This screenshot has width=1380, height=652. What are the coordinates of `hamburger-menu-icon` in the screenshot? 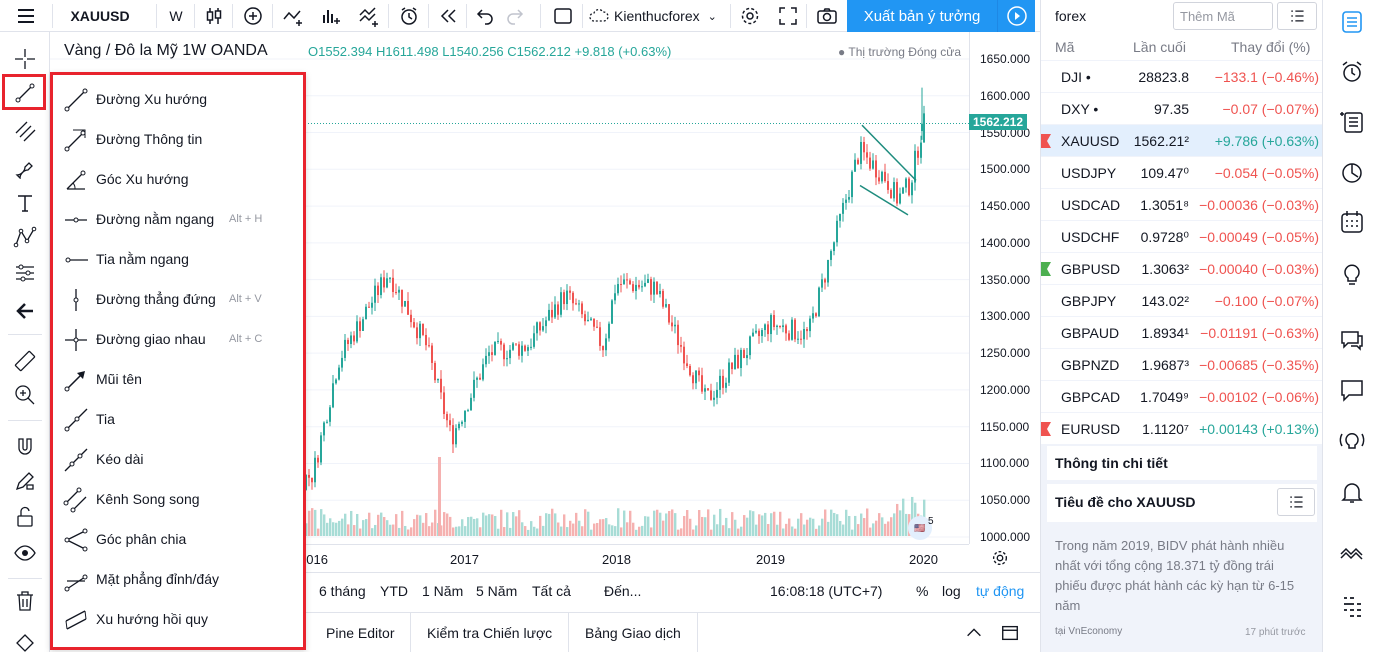 It's located at (26, 16).